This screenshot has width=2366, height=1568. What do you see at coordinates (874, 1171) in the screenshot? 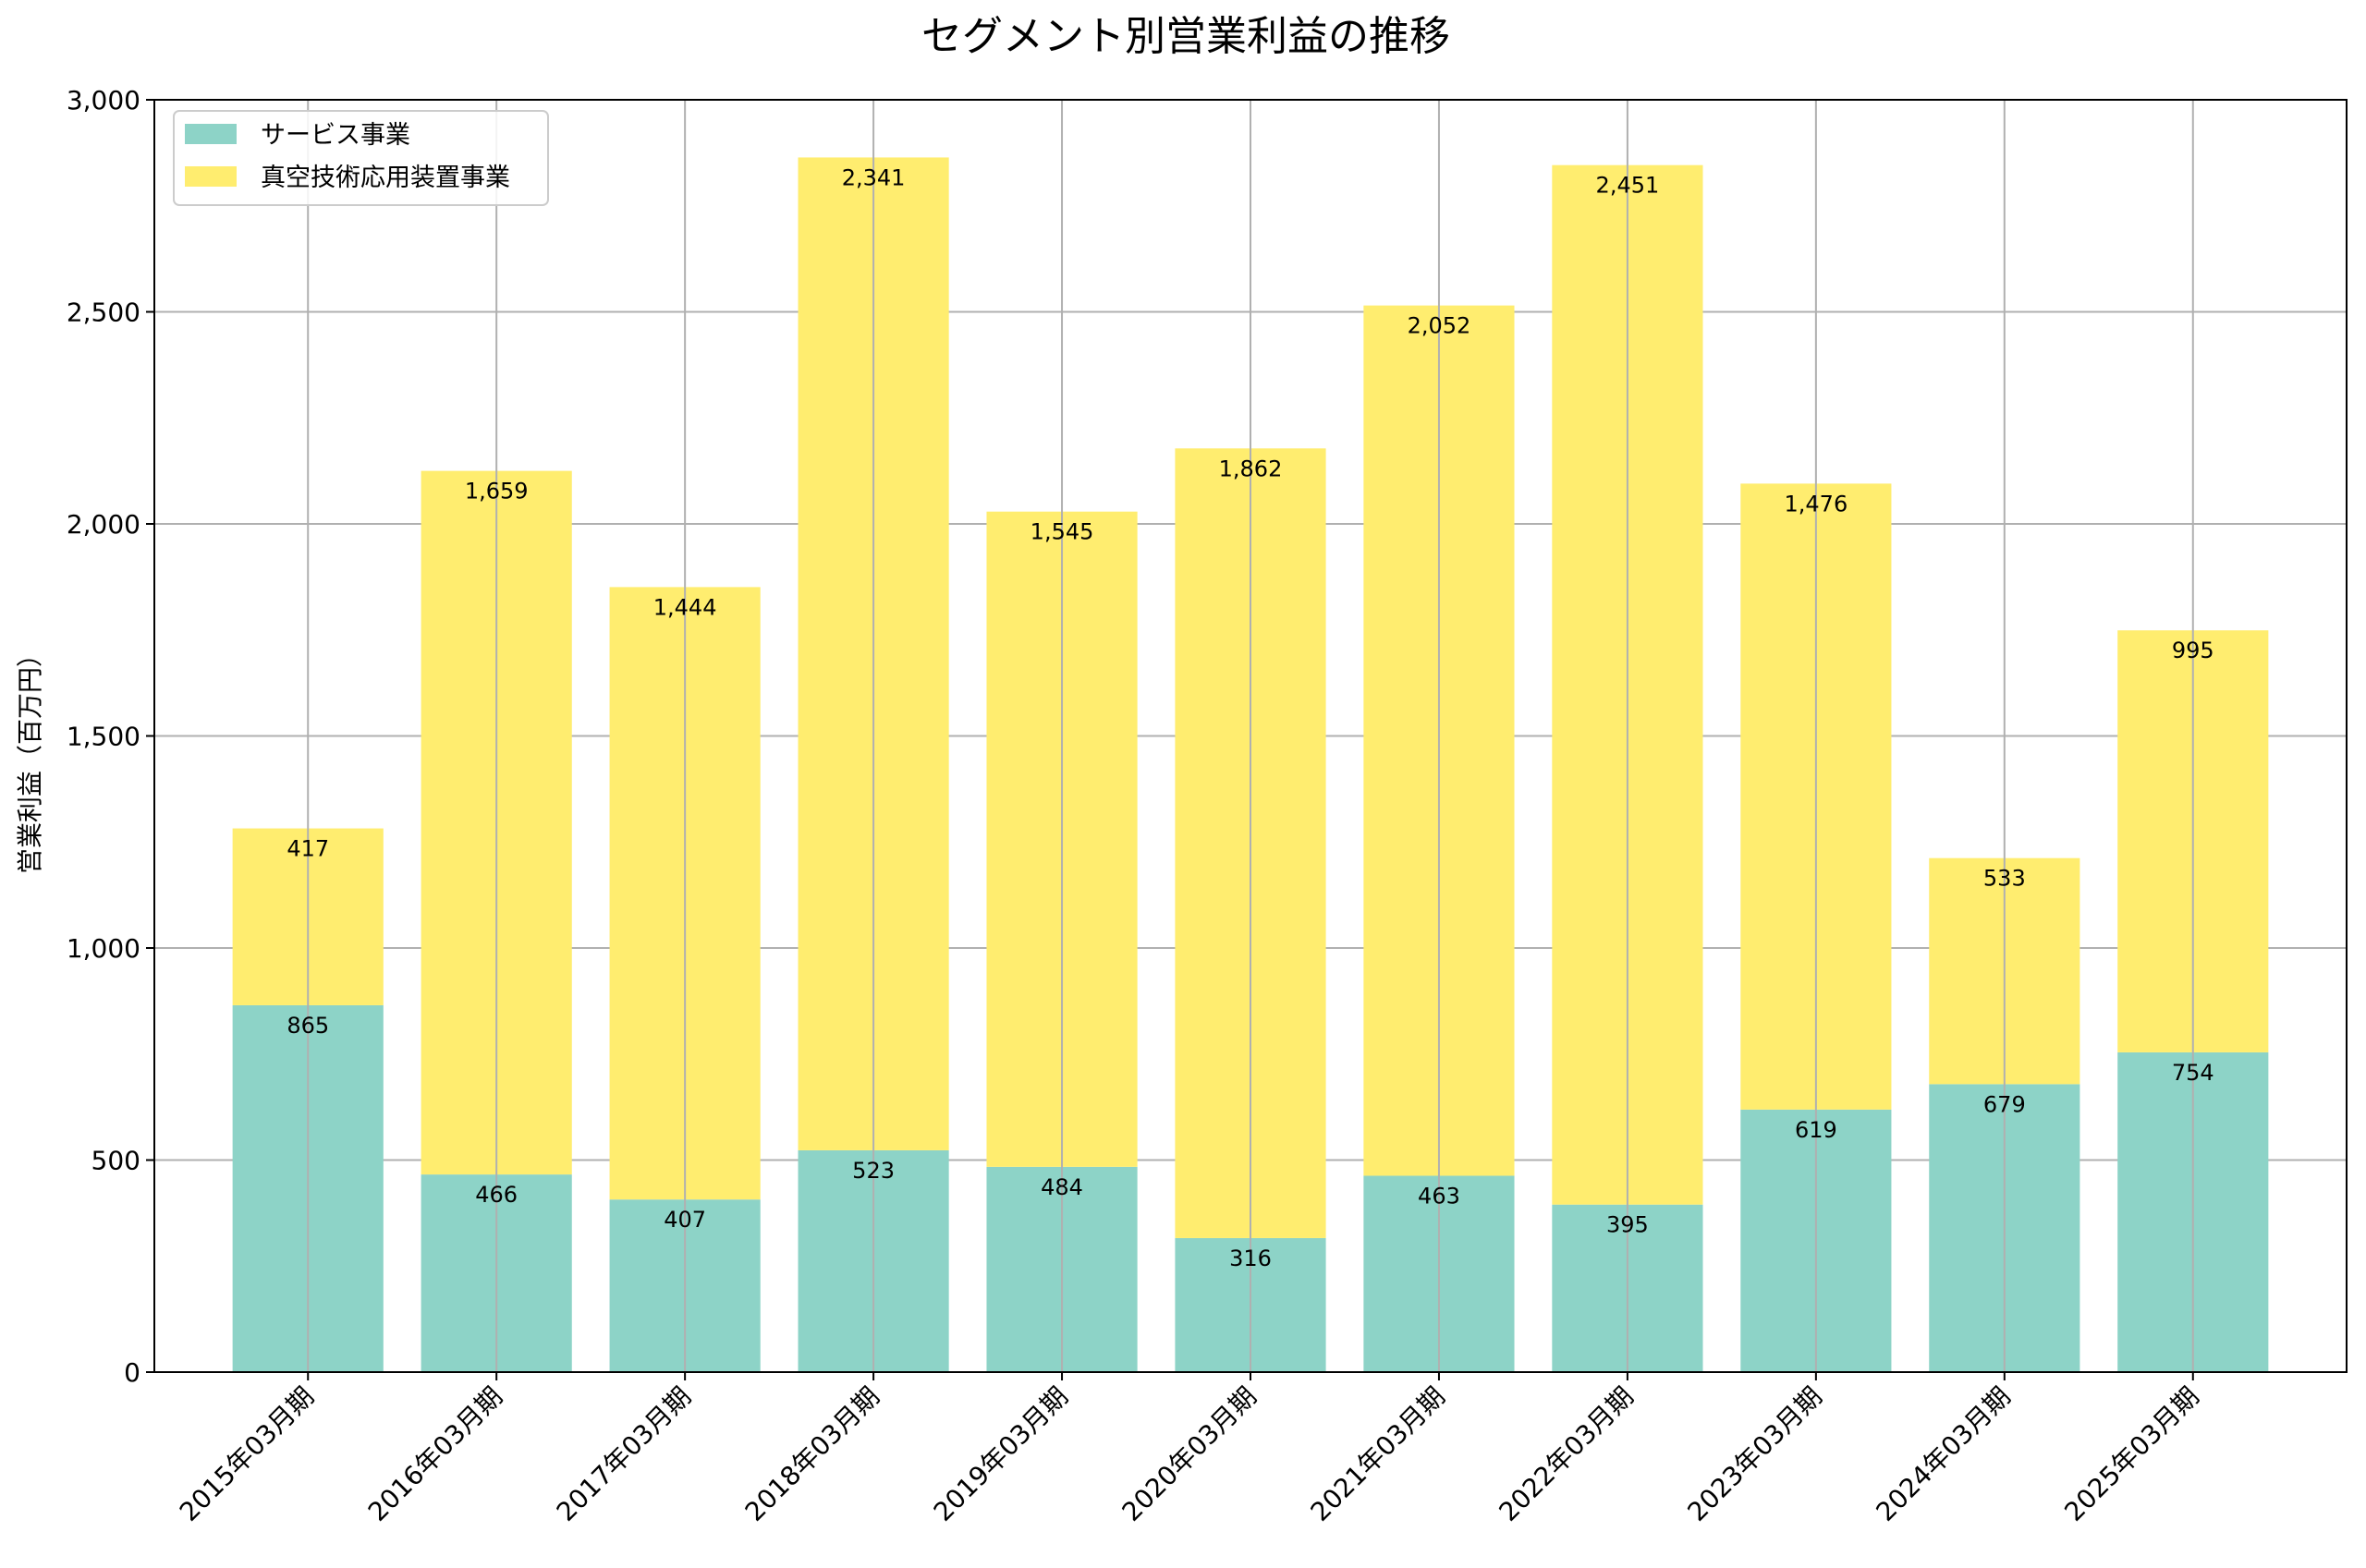
I see `data-label: 523` at bounding box center [874, 1171].